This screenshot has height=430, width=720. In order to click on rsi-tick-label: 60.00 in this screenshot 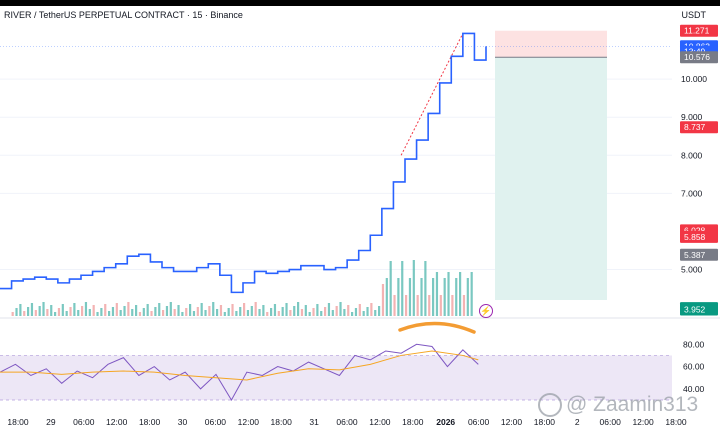, I will do `click(694, 367)`.